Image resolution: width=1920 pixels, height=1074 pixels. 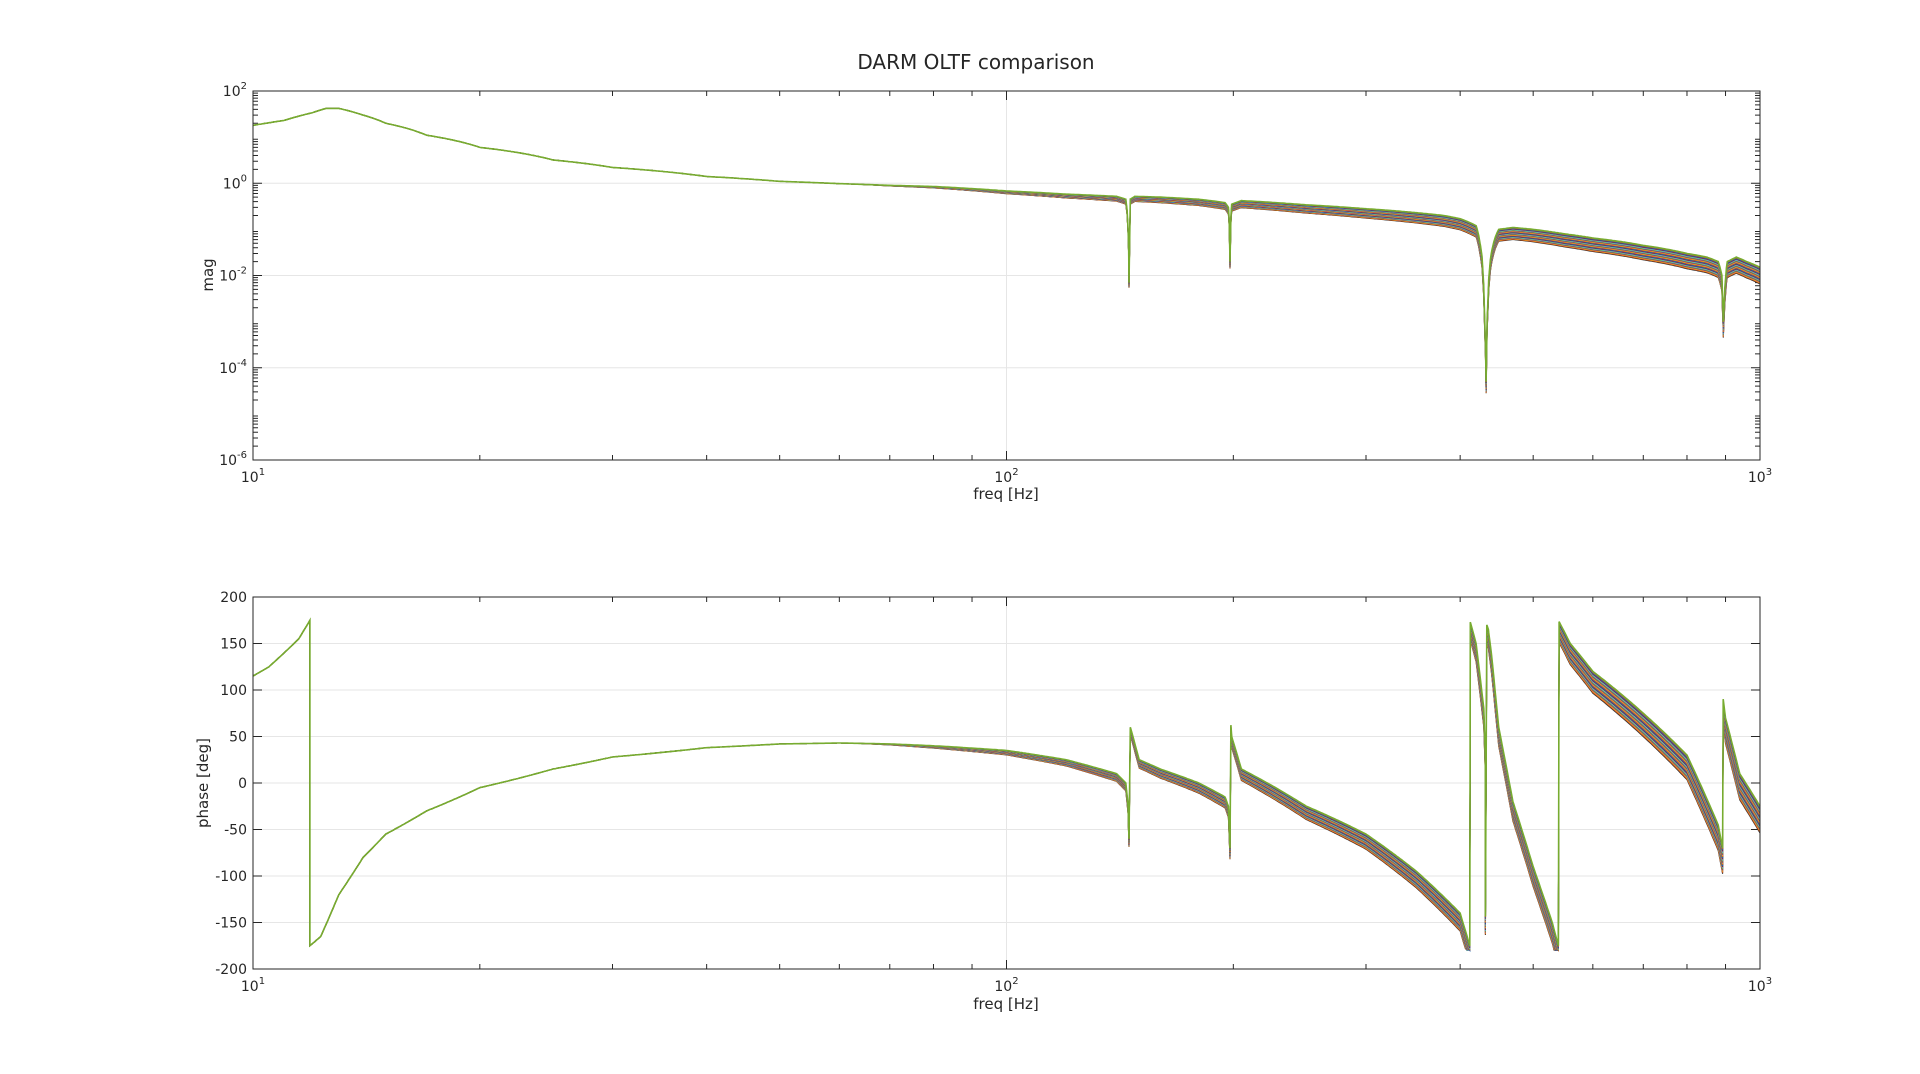 What do you see at coordinates (1006, 494) in the screenshot?
I see `magnitude-xlabel: freq [Hz]` at bounding box center [1006, 494].